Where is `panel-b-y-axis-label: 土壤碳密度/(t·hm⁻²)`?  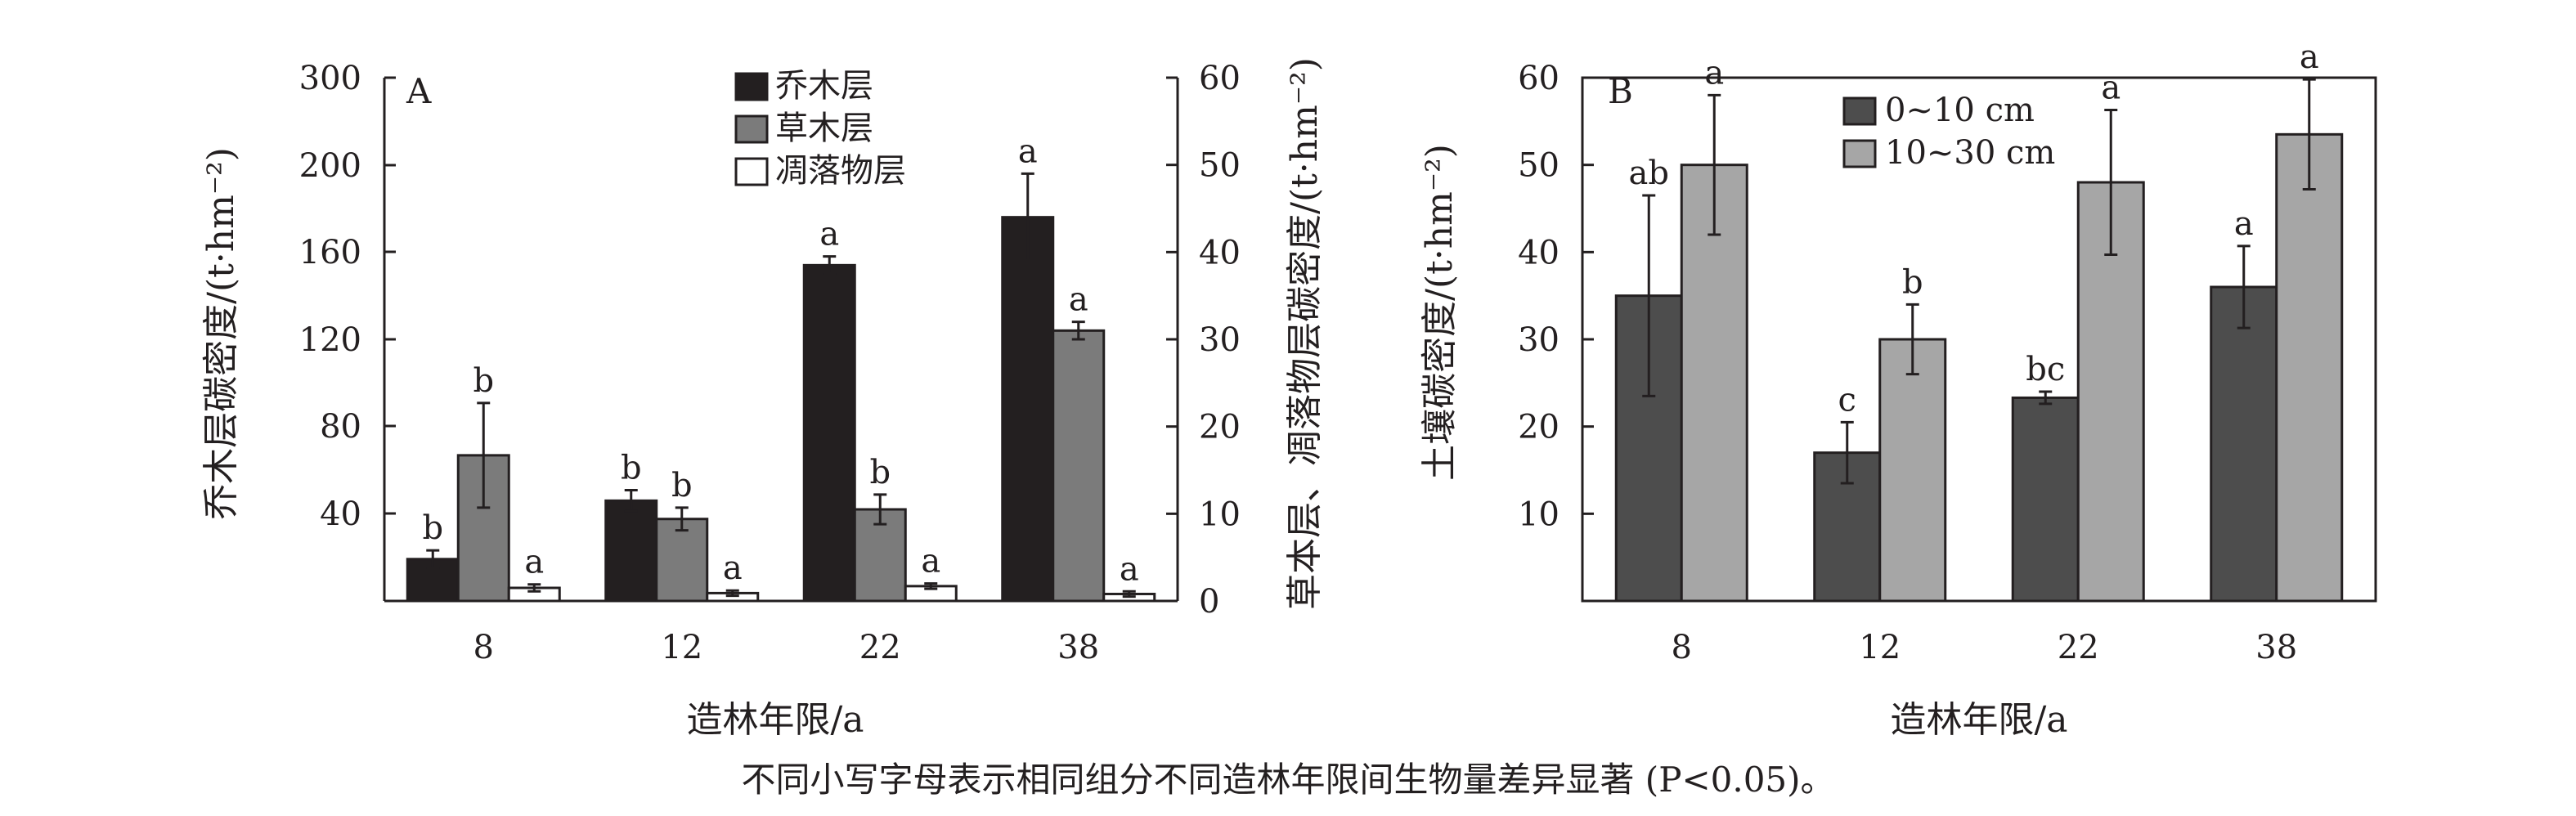
panel-b-y-axis-label: 土壤碳密度/(t·hm⁻²) is located at coordinates (1440, 313).